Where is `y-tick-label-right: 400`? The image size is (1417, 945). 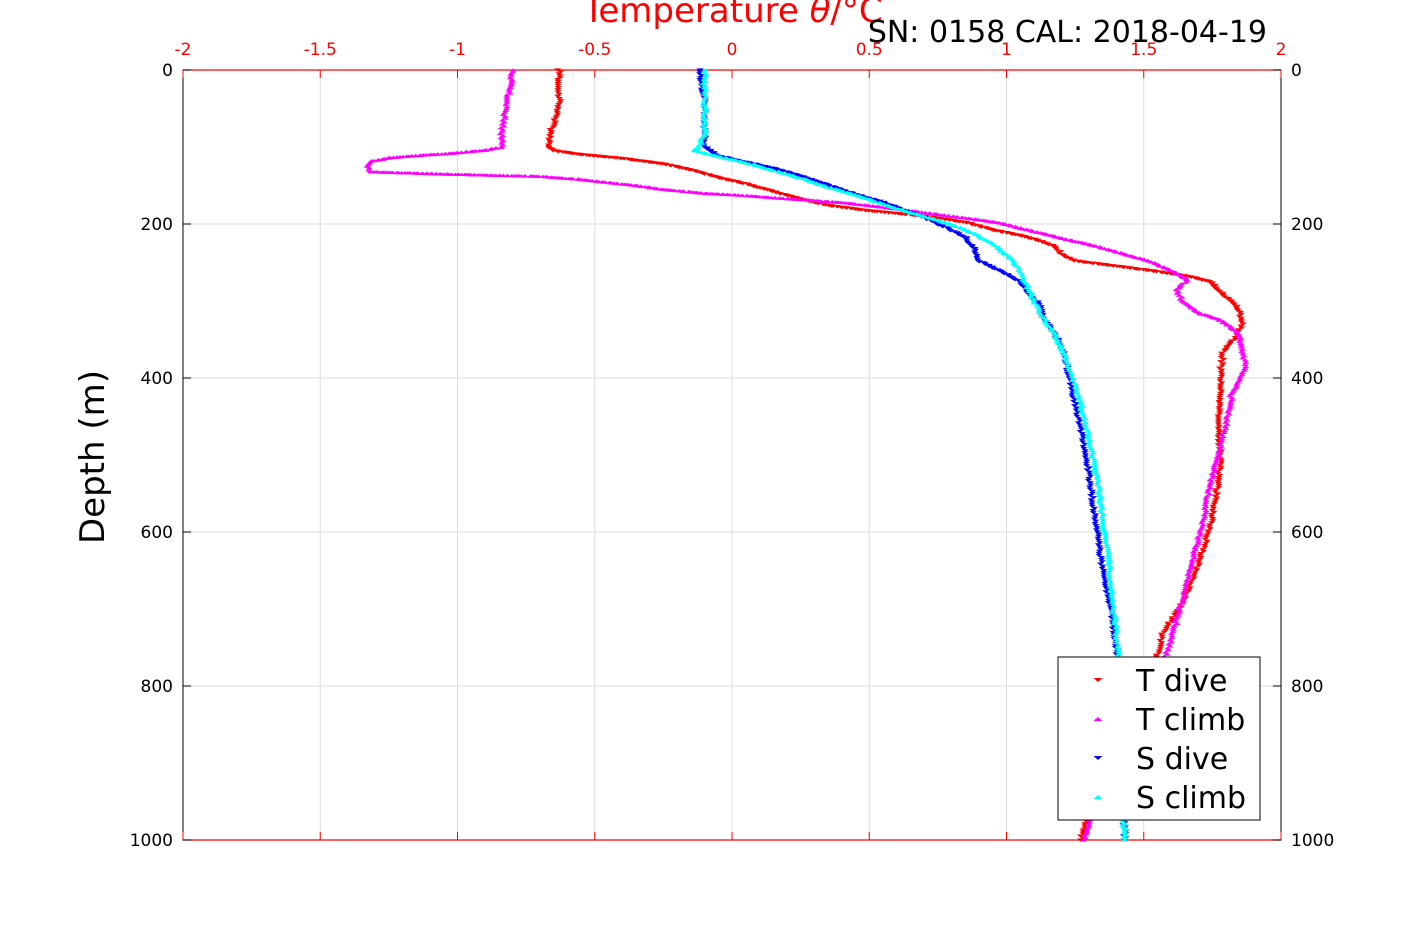
y-tick-label-right: 400 is located at coordinates (1307, 379).